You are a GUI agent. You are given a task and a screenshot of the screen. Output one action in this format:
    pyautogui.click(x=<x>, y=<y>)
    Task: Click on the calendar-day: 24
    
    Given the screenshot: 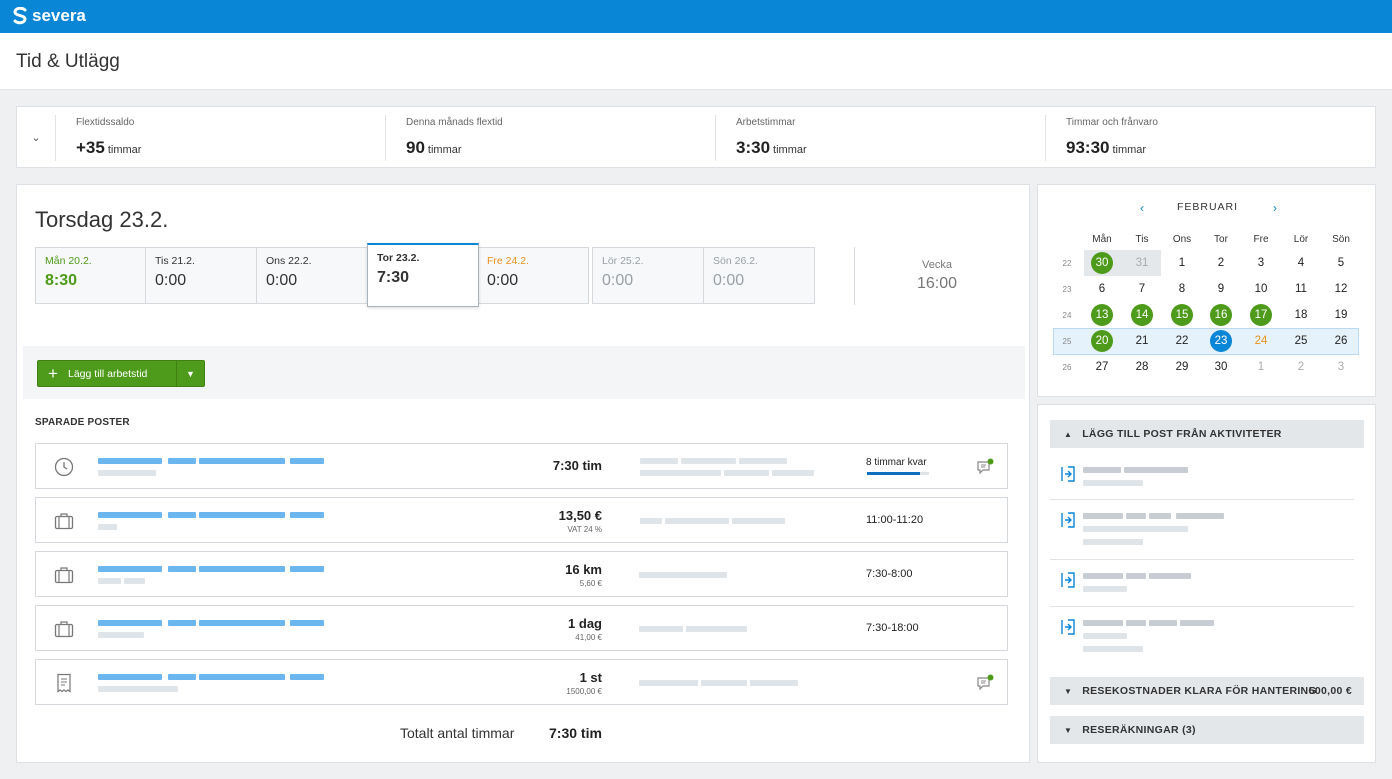 What is the action you would take?
    pyautogui.click(x=1261, y=341)
    